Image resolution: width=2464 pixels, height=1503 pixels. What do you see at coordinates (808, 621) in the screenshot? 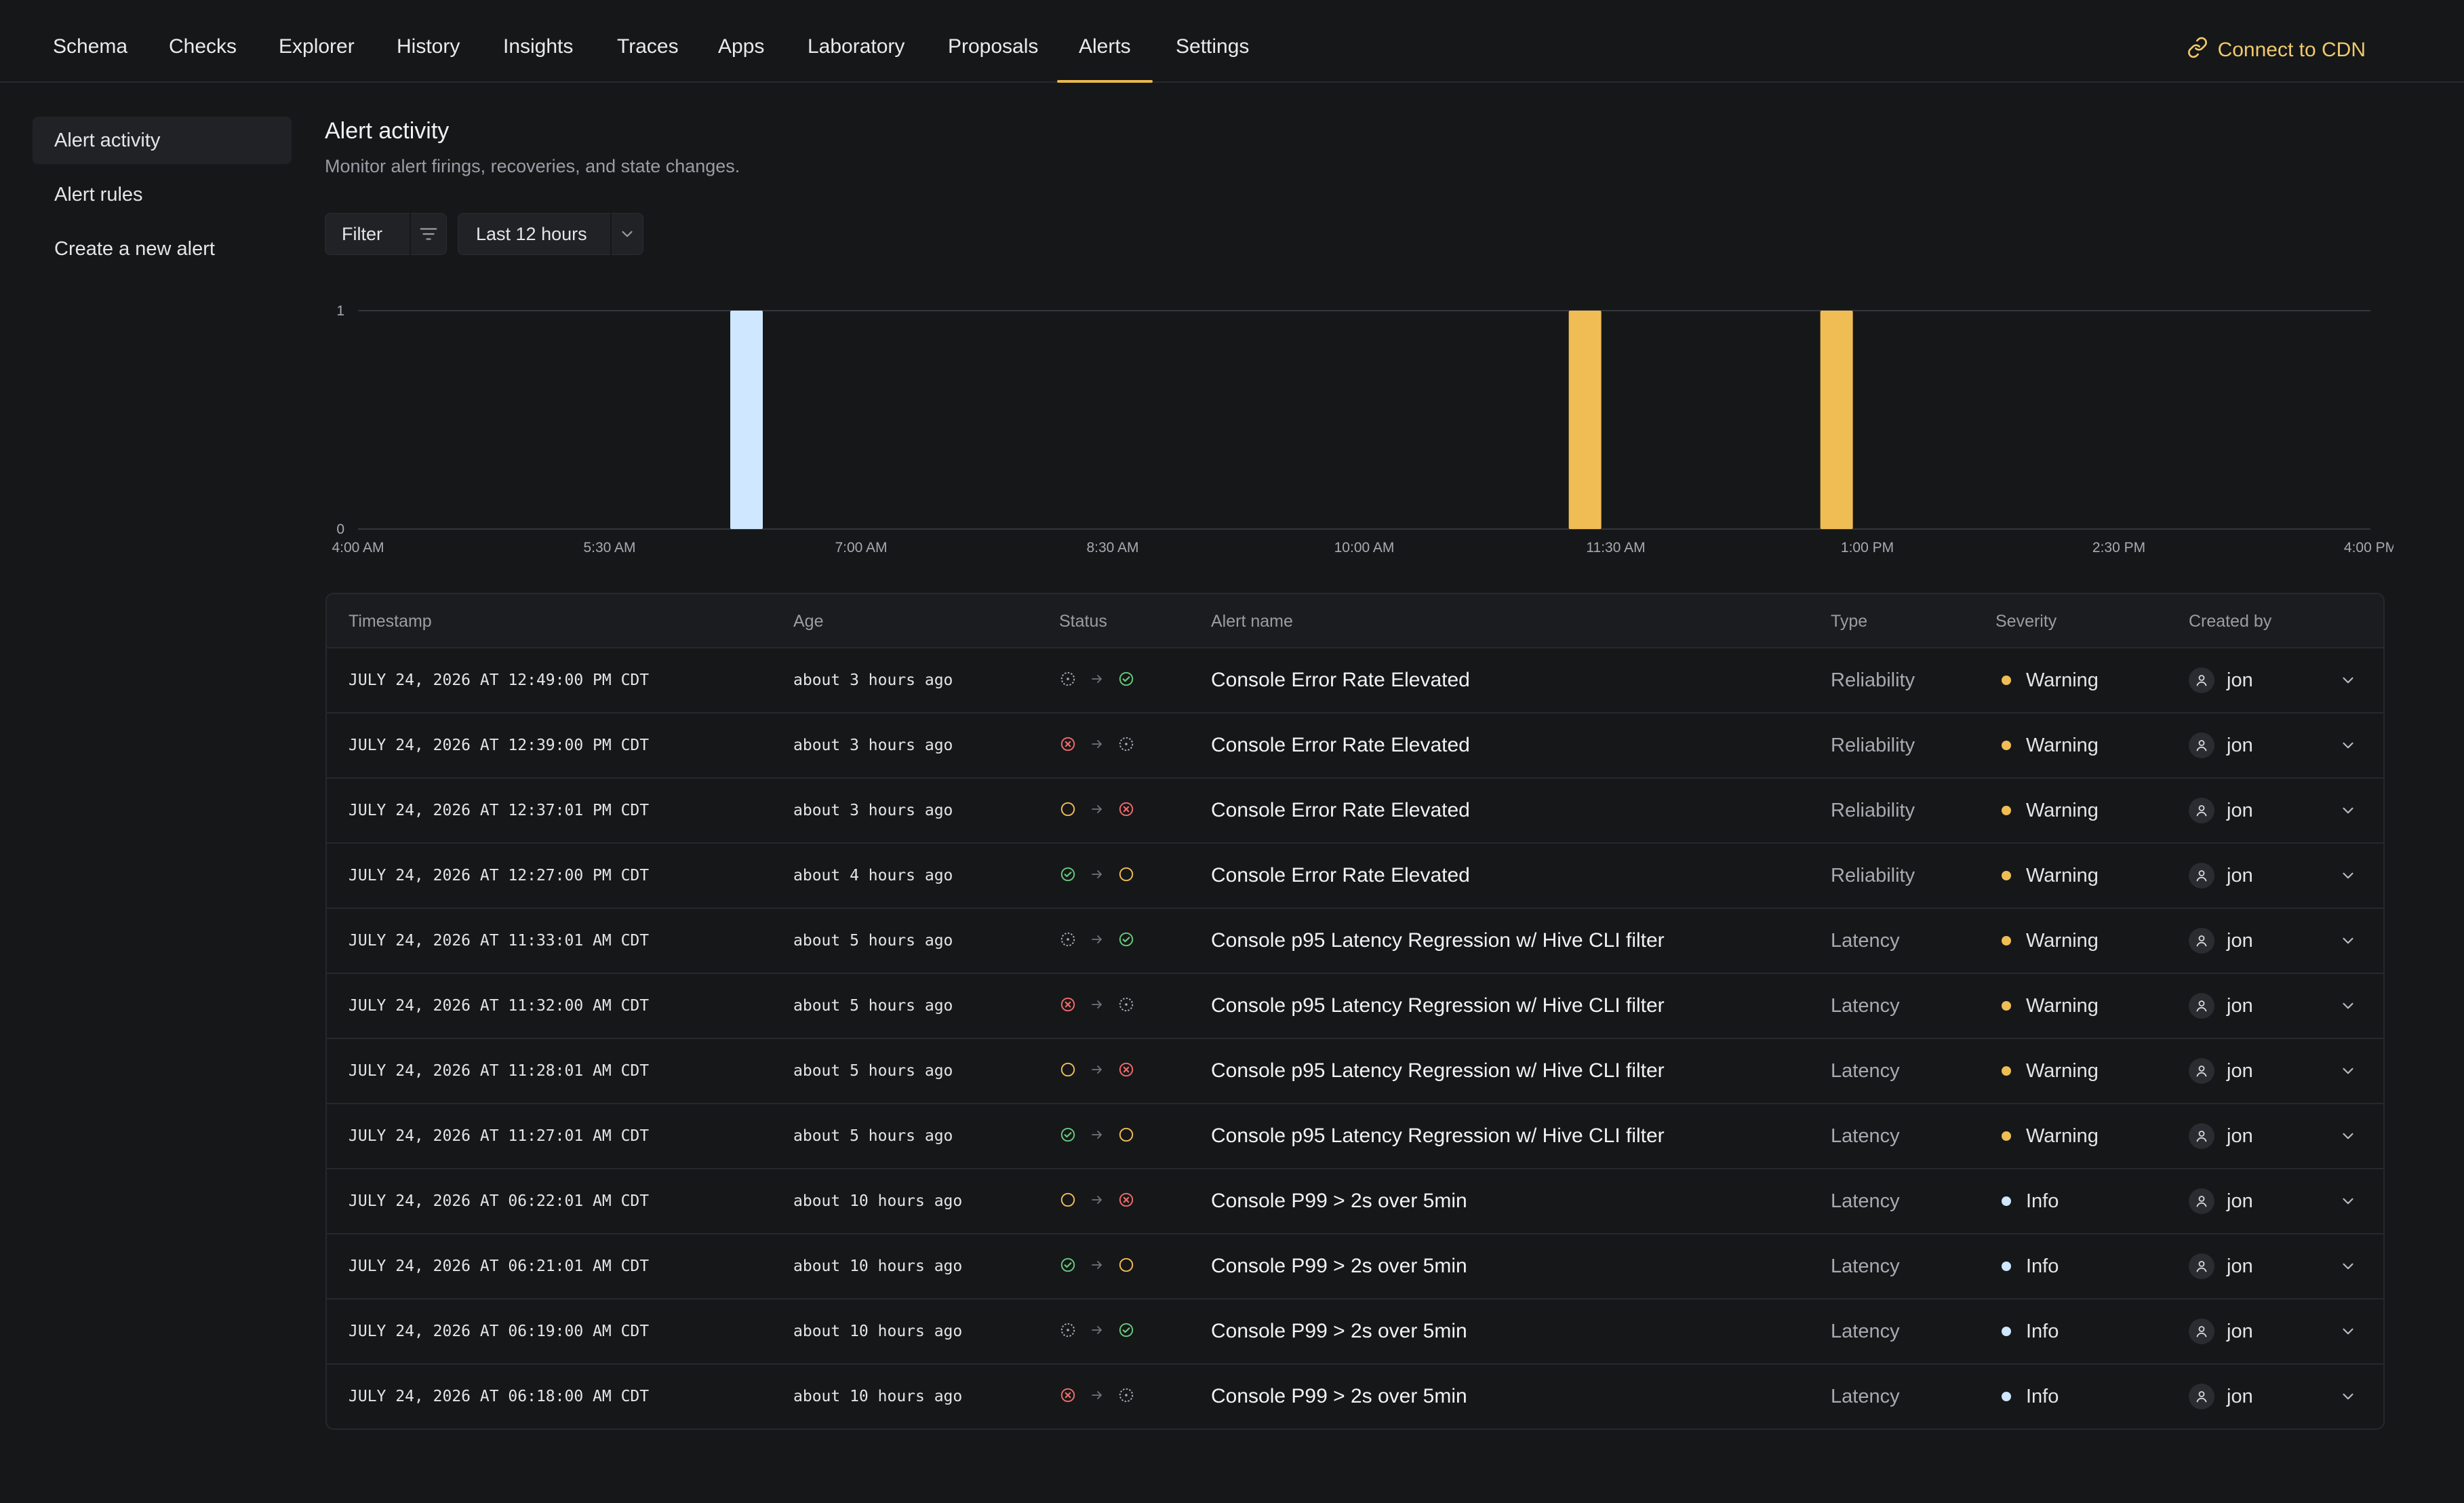
I see `col-age: Age` at bounding box center [808, 621].